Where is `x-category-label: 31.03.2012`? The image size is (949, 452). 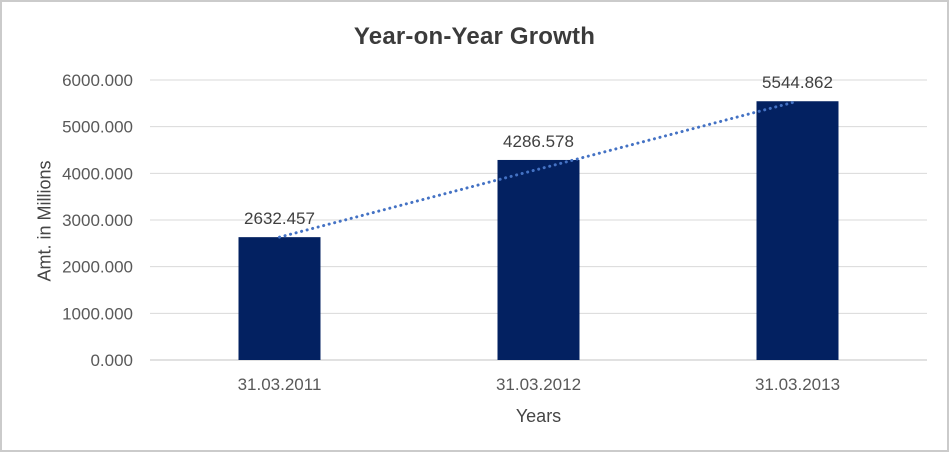 x-category-label: 31.03.2012 is located at coordinates (538, 384).